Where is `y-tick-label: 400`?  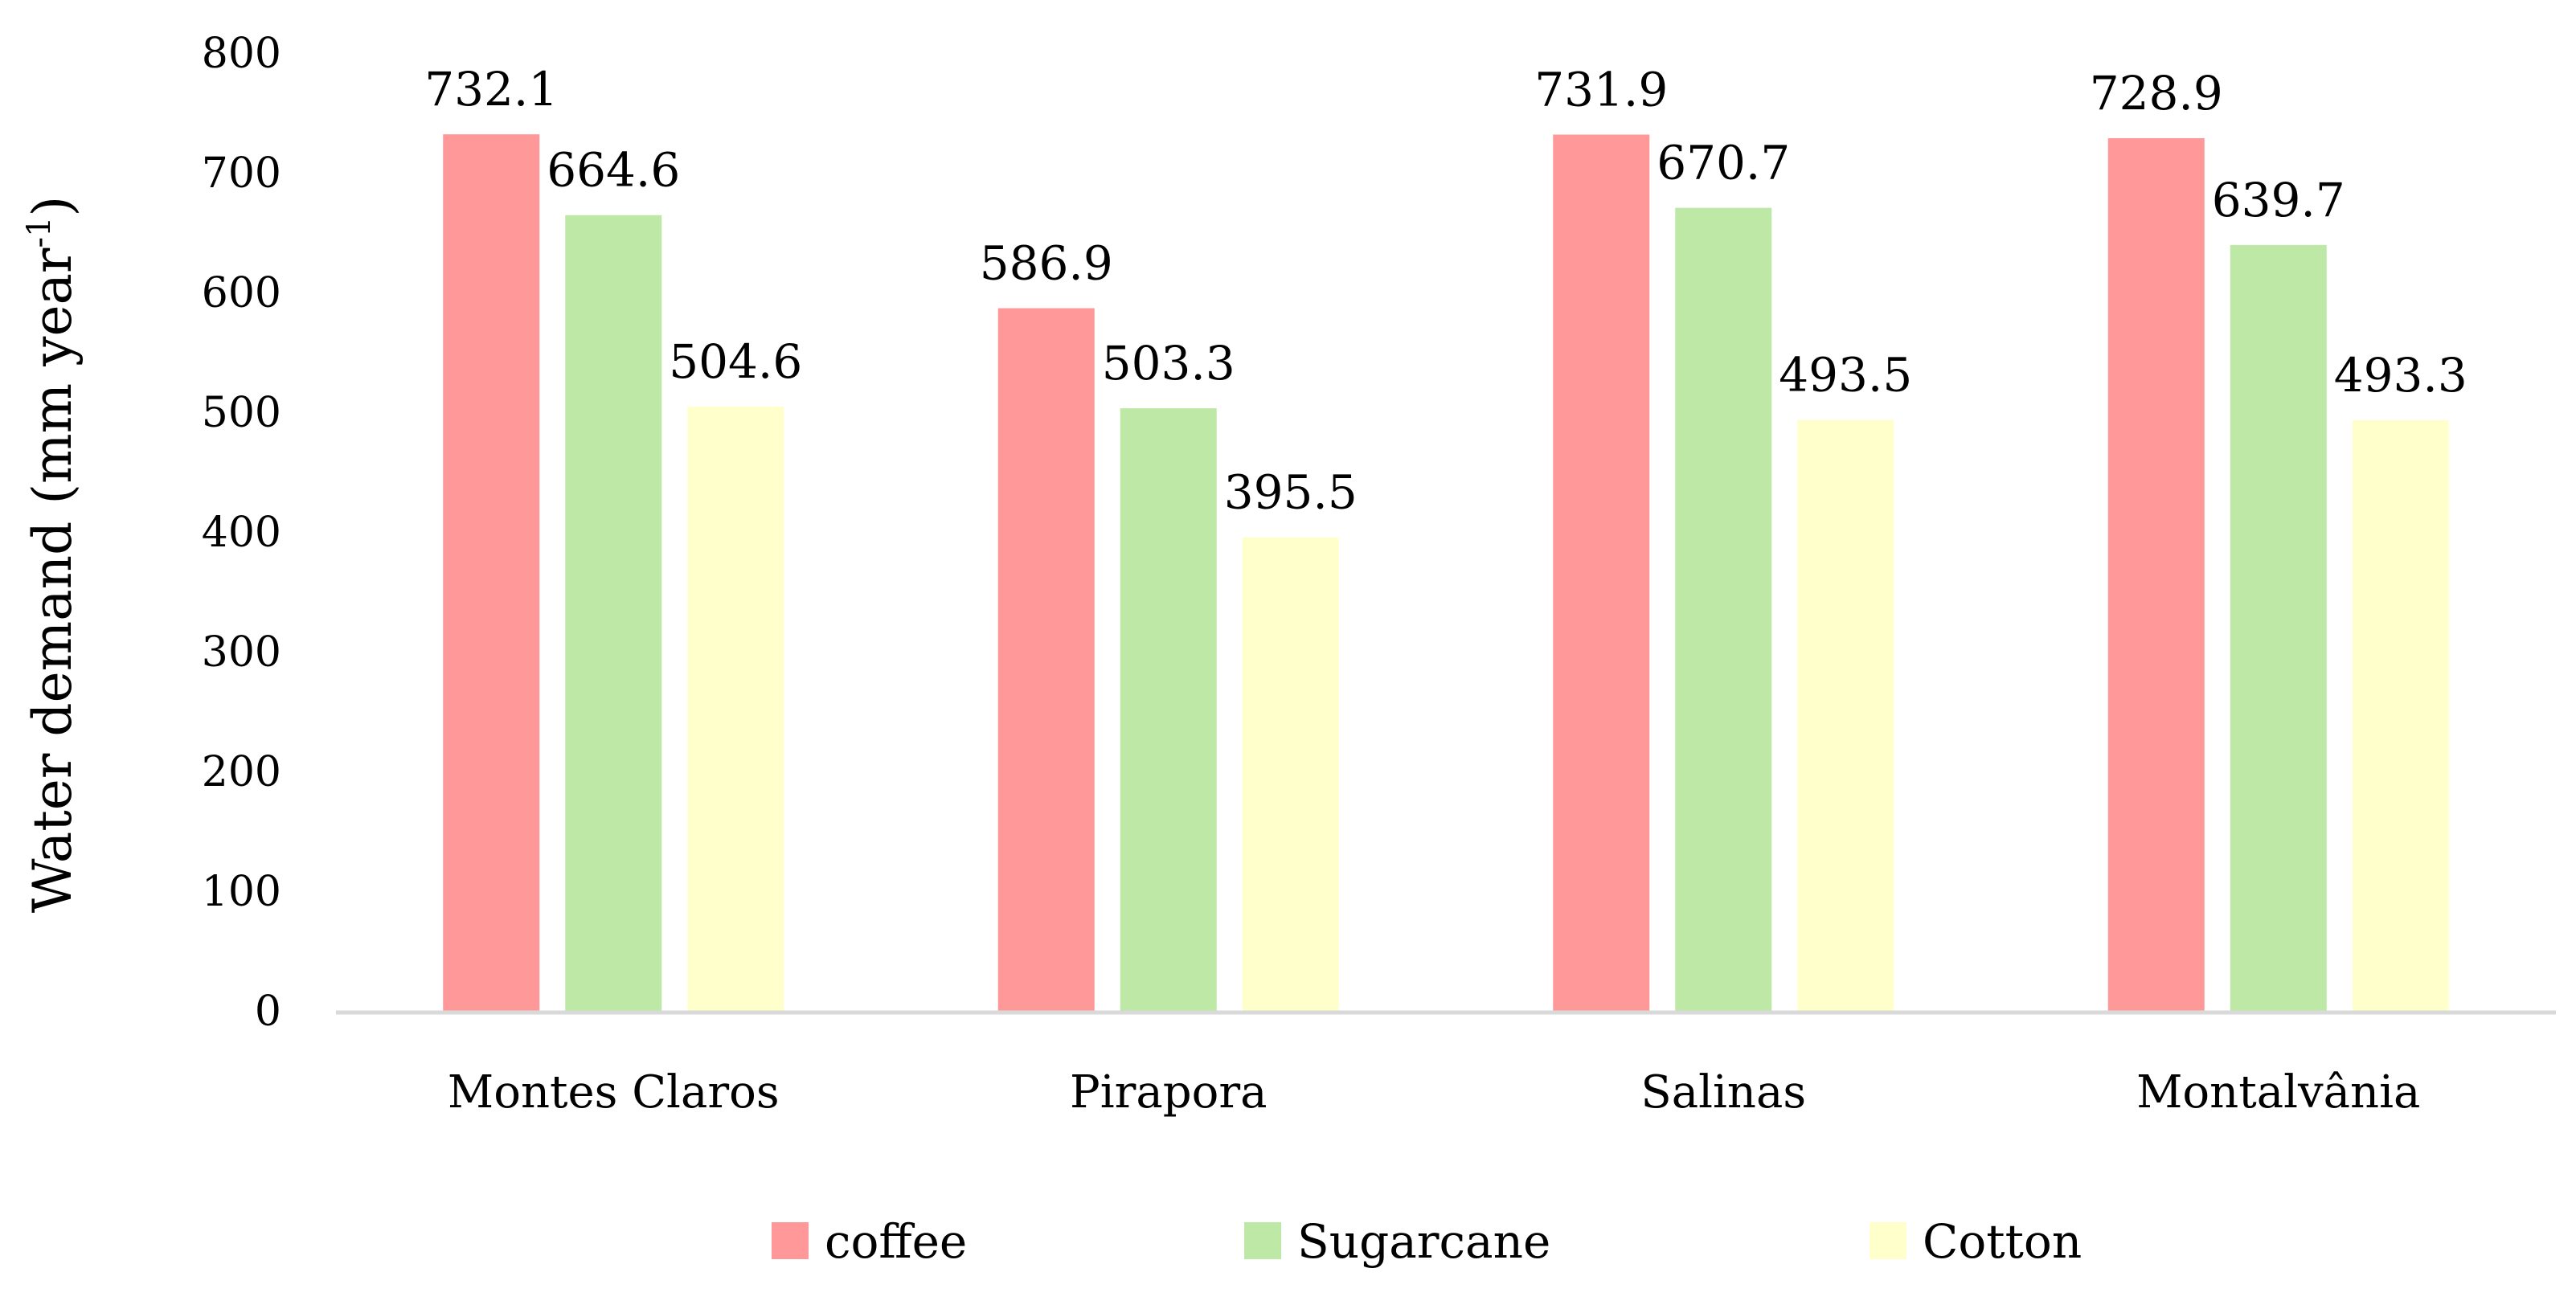
y-tick-label: 400 is located at coordinates (241, 533).